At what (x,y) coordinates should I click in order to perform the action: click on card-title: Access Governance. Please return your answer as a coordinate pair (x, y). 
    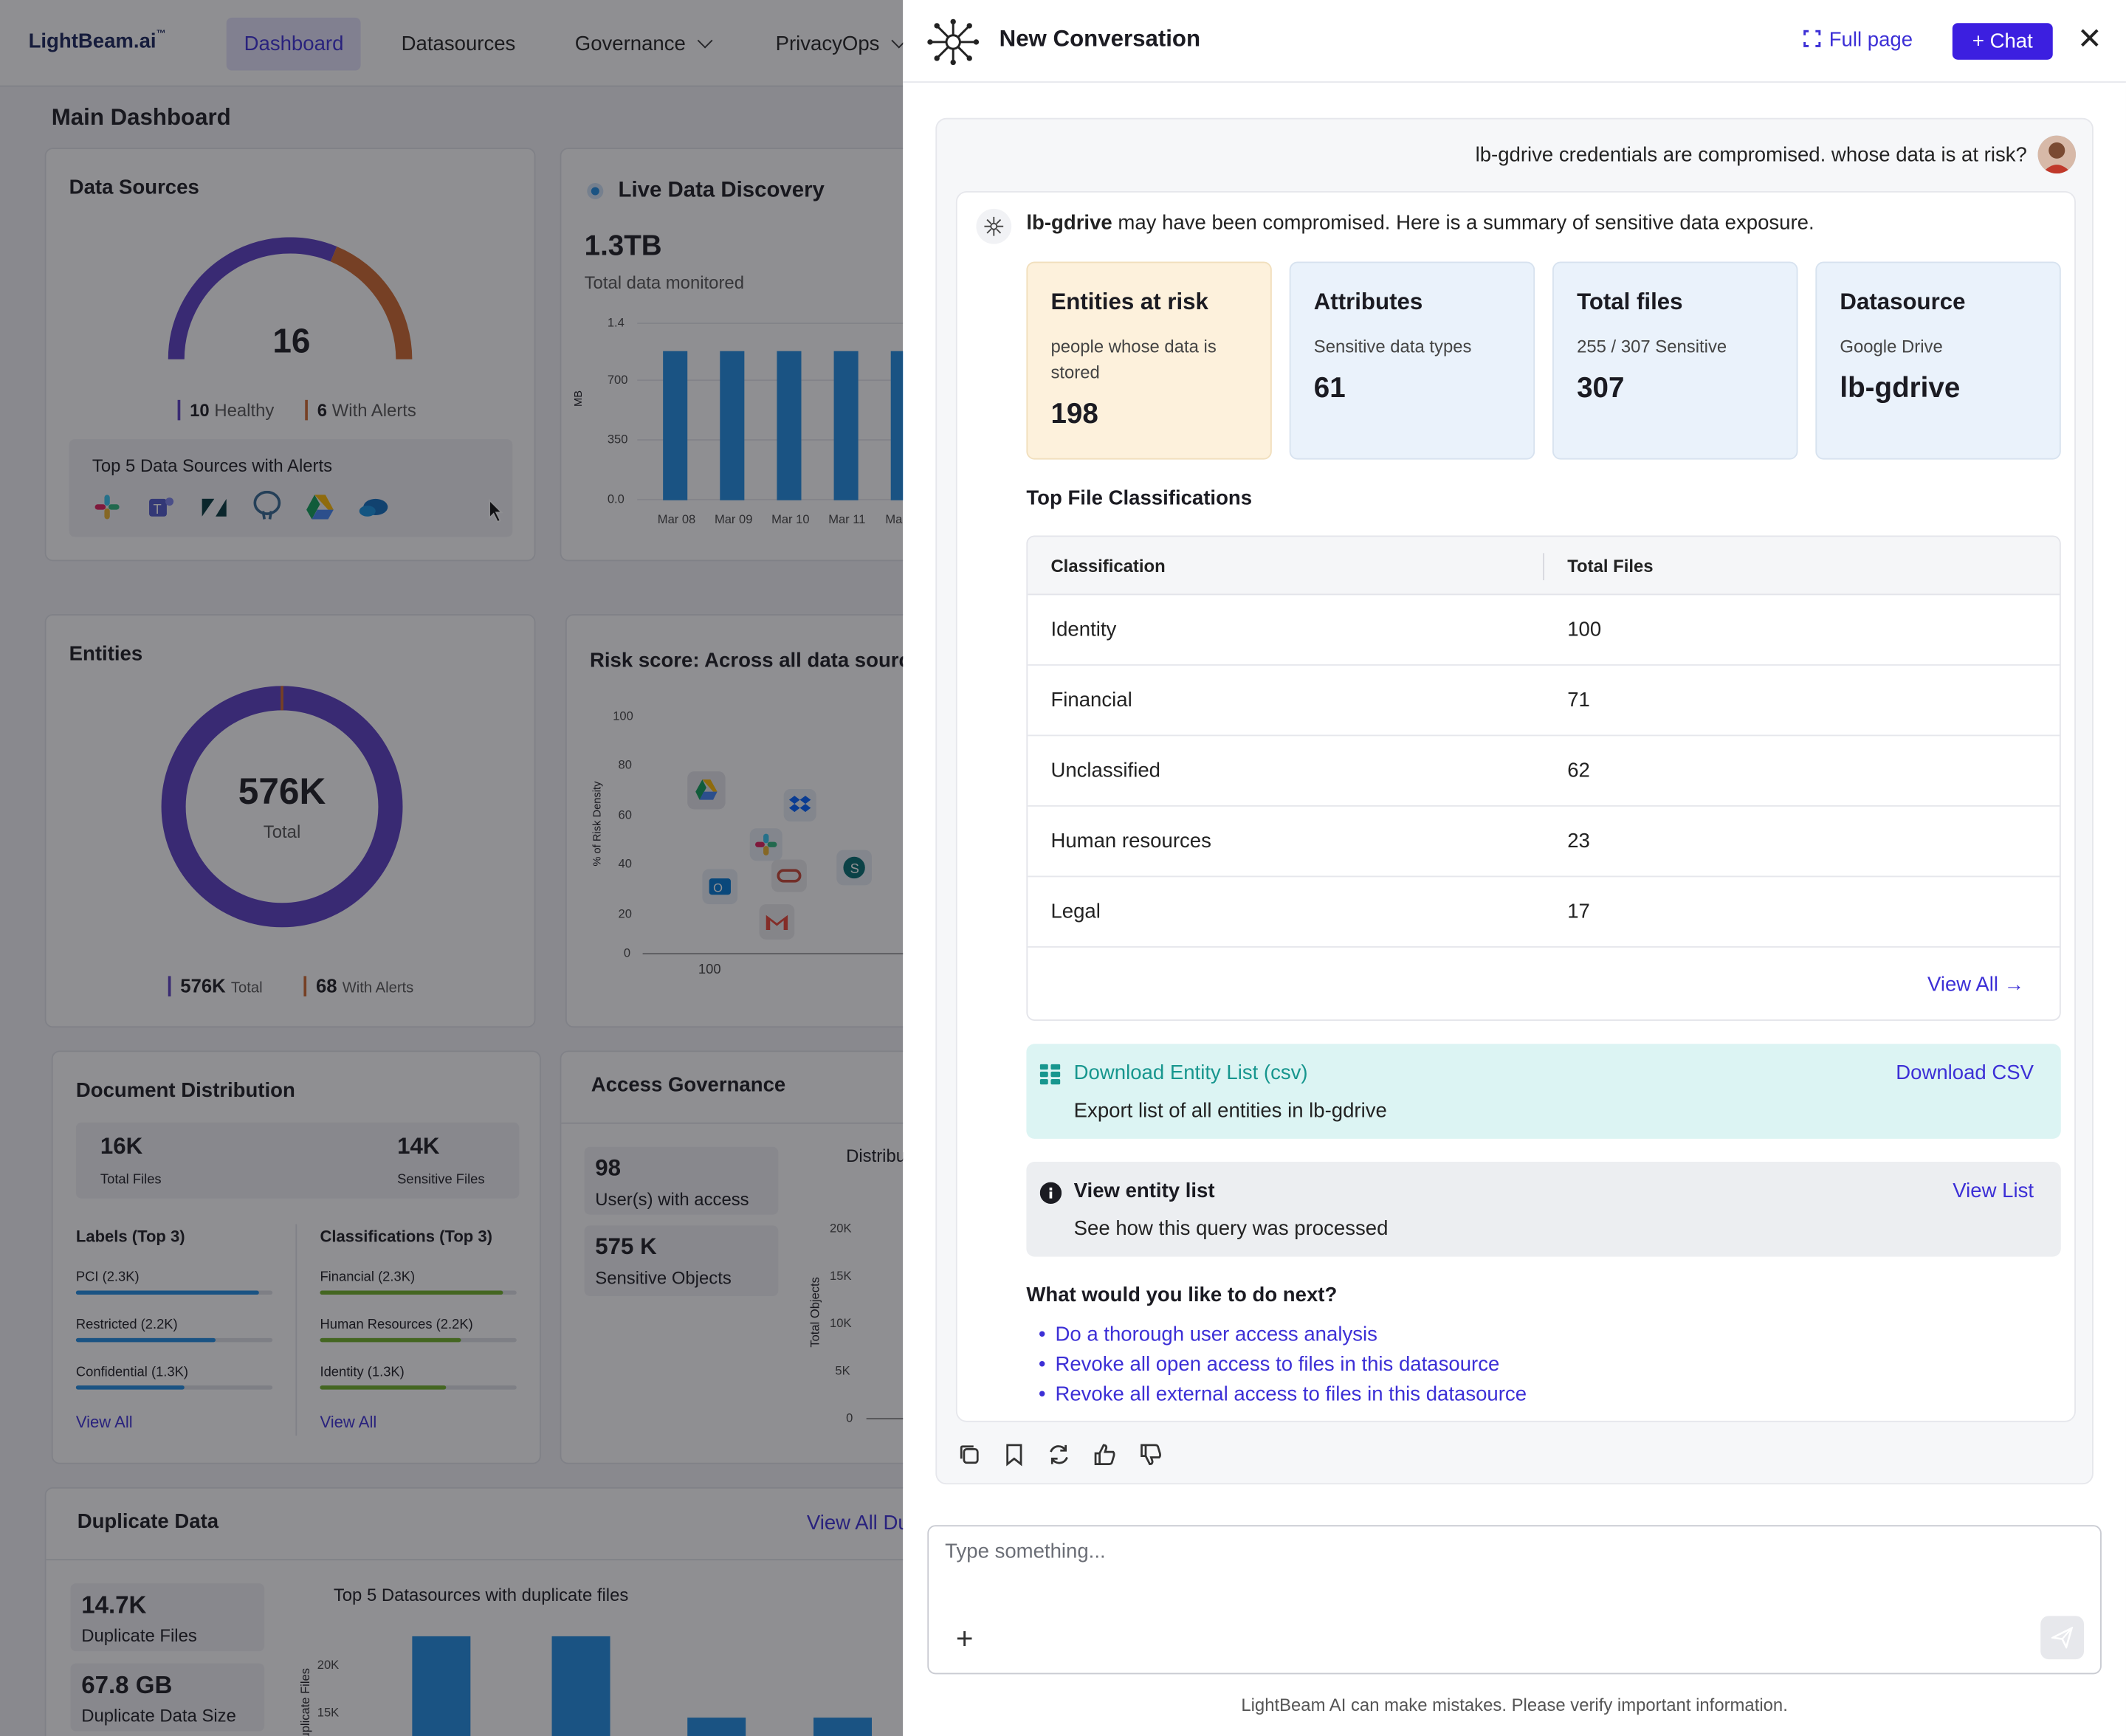
    Looking at the image, I should click on (689, 1085).